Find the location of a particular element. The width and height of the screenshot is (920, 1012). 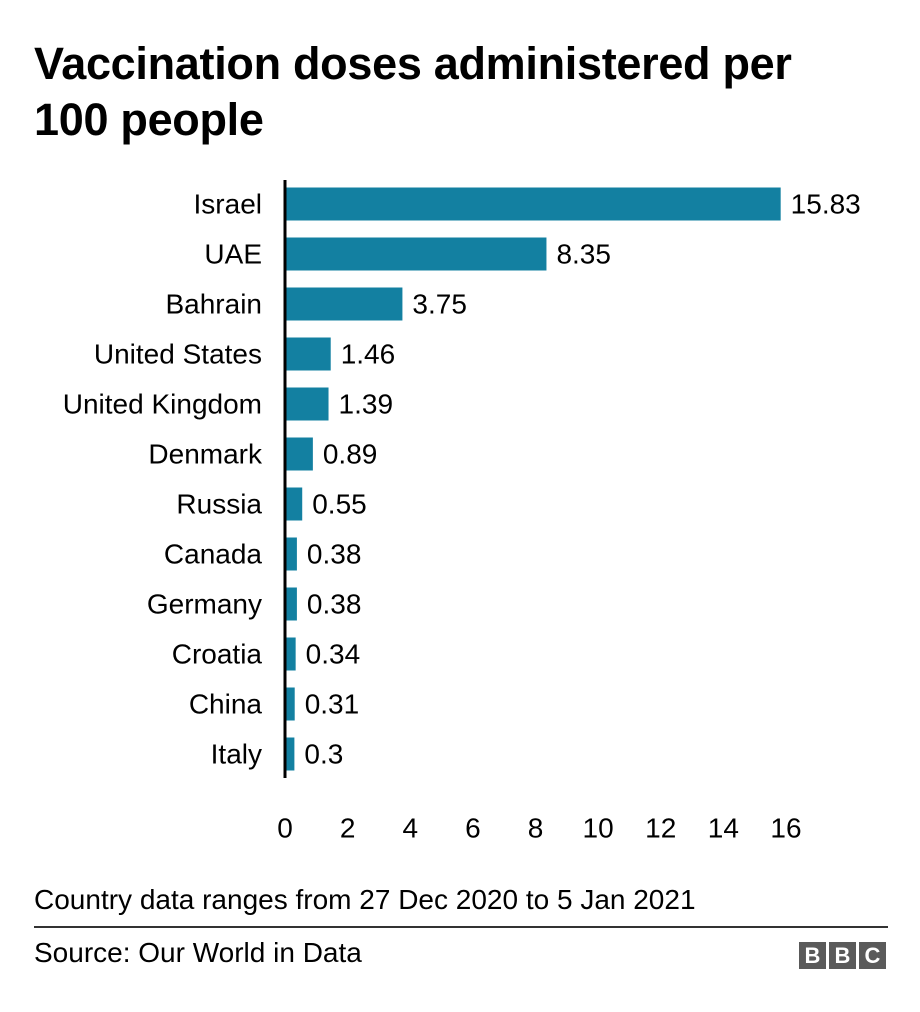

x-tick-label: 4 is located at coordinates (410, 828).